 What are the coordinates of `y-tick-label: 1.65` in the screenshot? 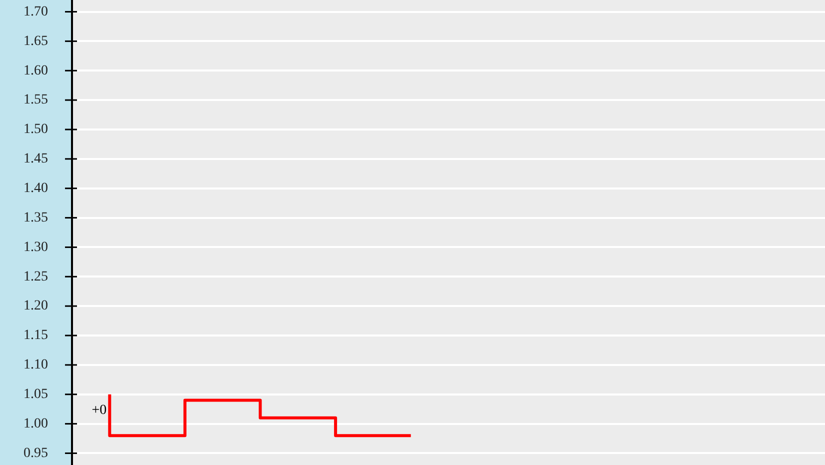 It's located at (36, 41).